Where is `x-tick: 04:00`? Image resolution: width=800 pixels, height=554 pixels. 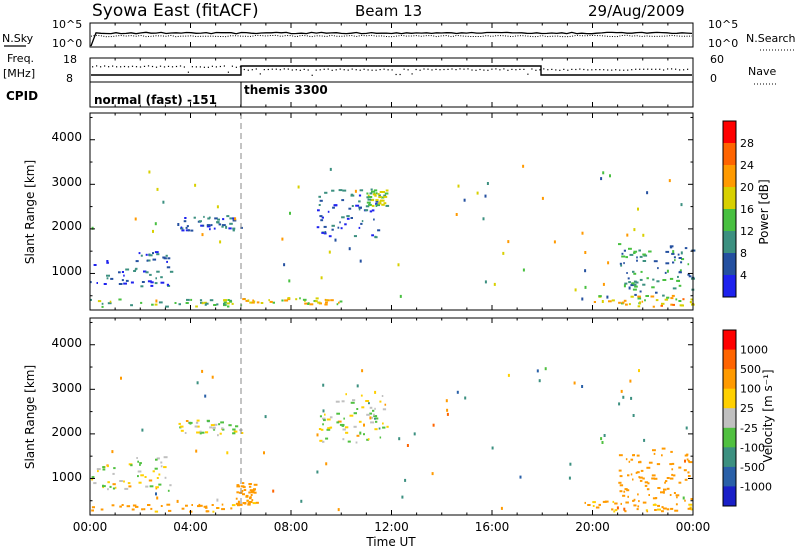
x-tick: 04:00 is located at coordinates (190, 527).